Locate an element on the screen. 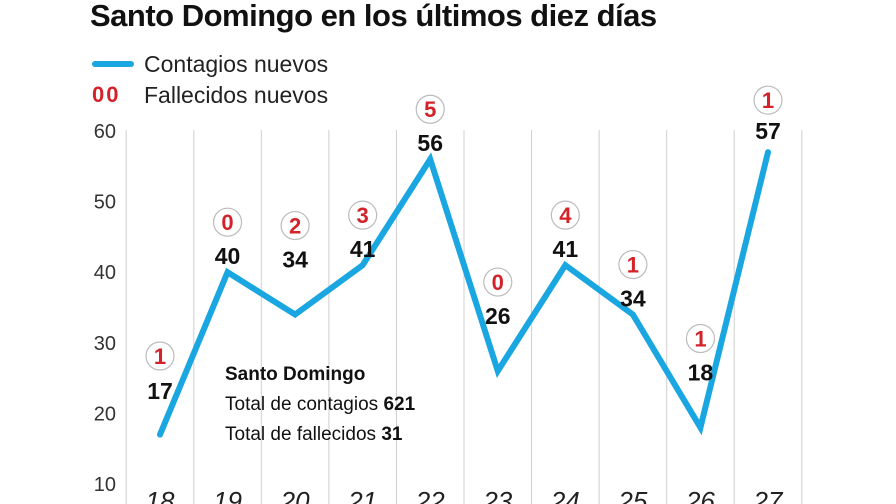 The image size is (896, 504). data-label-fallecidos: 2 is located at coordinates (295, 226).